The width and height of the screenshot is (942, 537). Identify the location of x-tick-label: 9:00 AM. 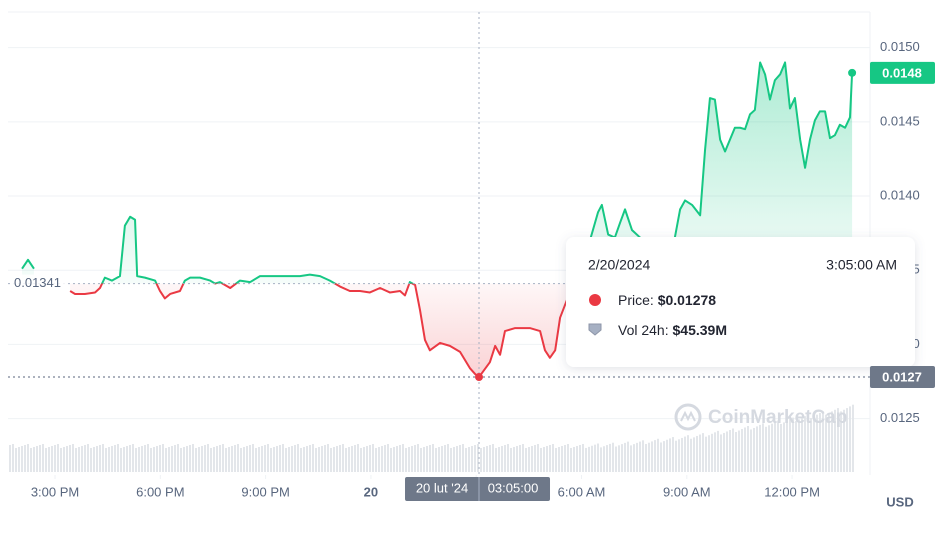
(687, 491).